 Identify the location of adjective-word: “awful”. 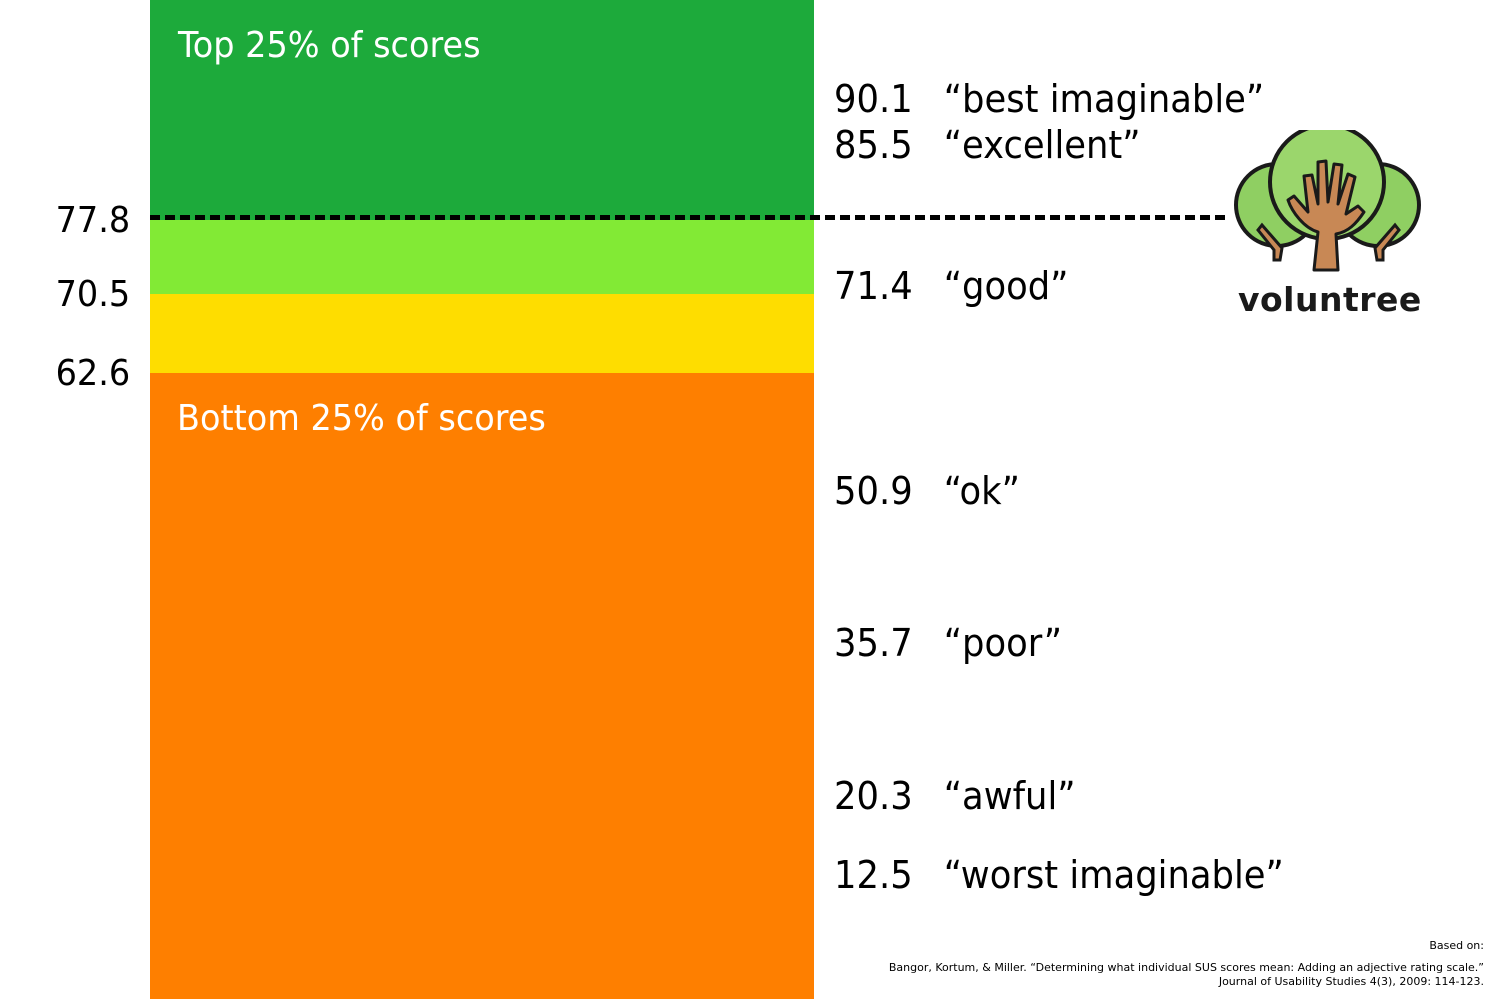
(1009, 796).